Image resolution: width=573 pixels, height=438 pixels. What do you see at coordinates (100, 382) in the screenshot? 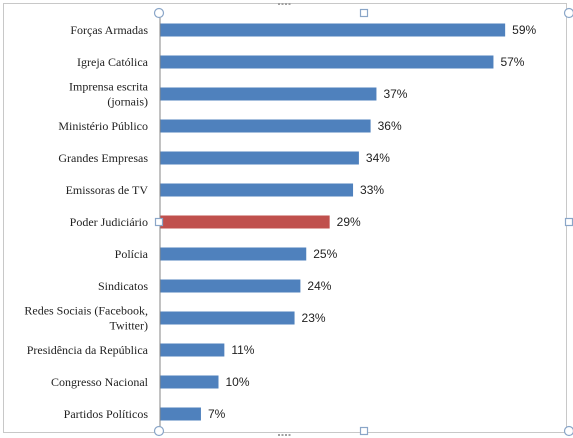
I see `category-label: Congresso Nacional` at bounding box center [100, 382].